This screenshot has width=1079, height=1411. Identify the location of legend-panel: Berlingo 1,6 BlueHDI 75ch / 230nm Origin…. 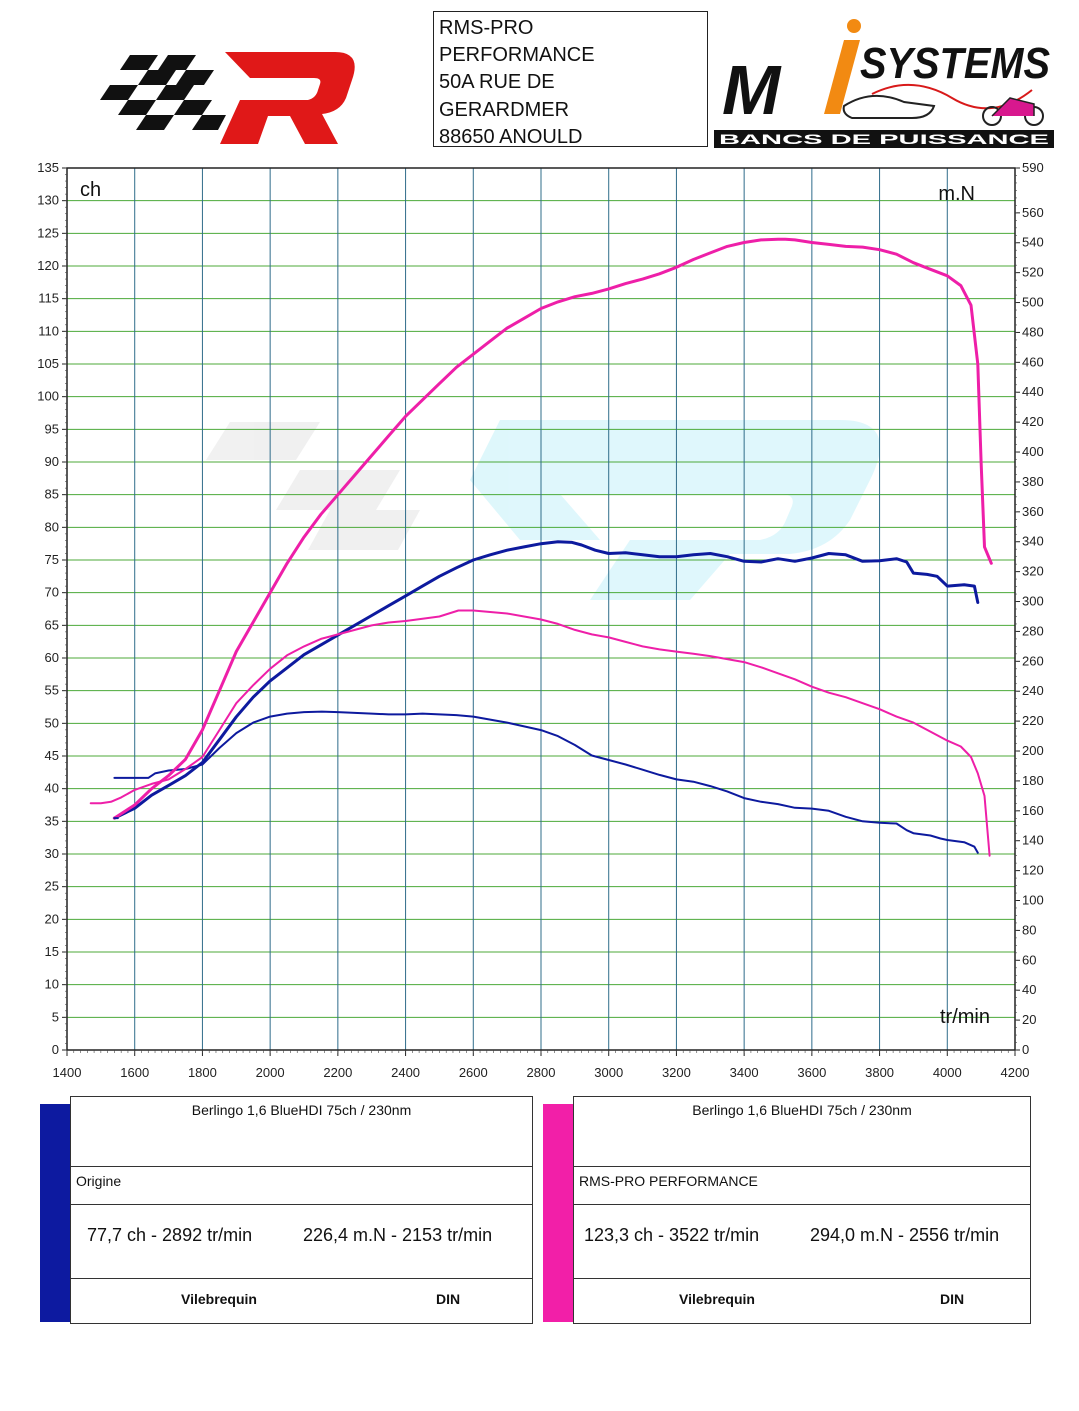
(301, 1210).